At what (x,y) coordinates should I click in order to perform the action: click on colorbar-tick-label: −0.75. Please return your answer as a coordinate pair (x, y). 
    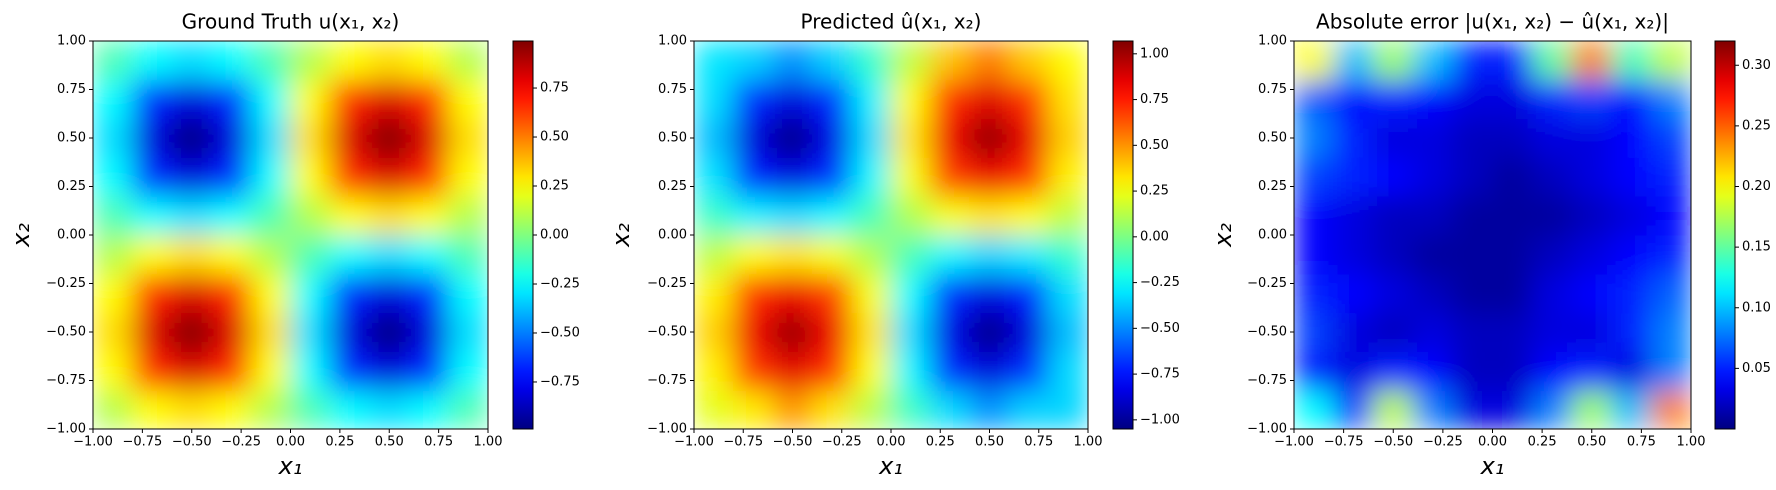
    Looking at the image, I should click on (560, 381).